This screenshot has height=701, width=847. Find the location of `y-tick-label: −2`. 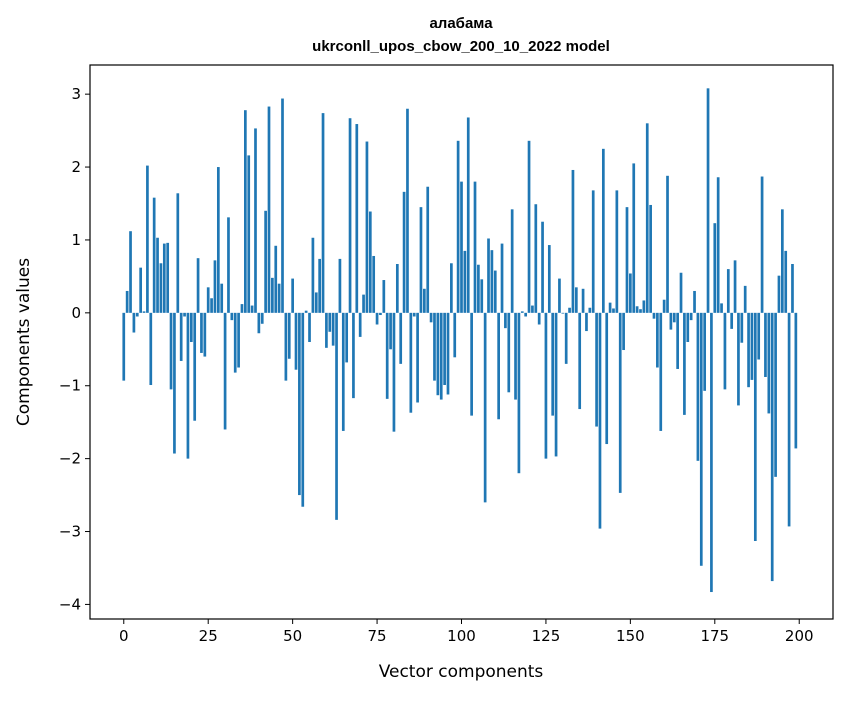

y-tick-label: −2 is located at coordinates (70, 459).